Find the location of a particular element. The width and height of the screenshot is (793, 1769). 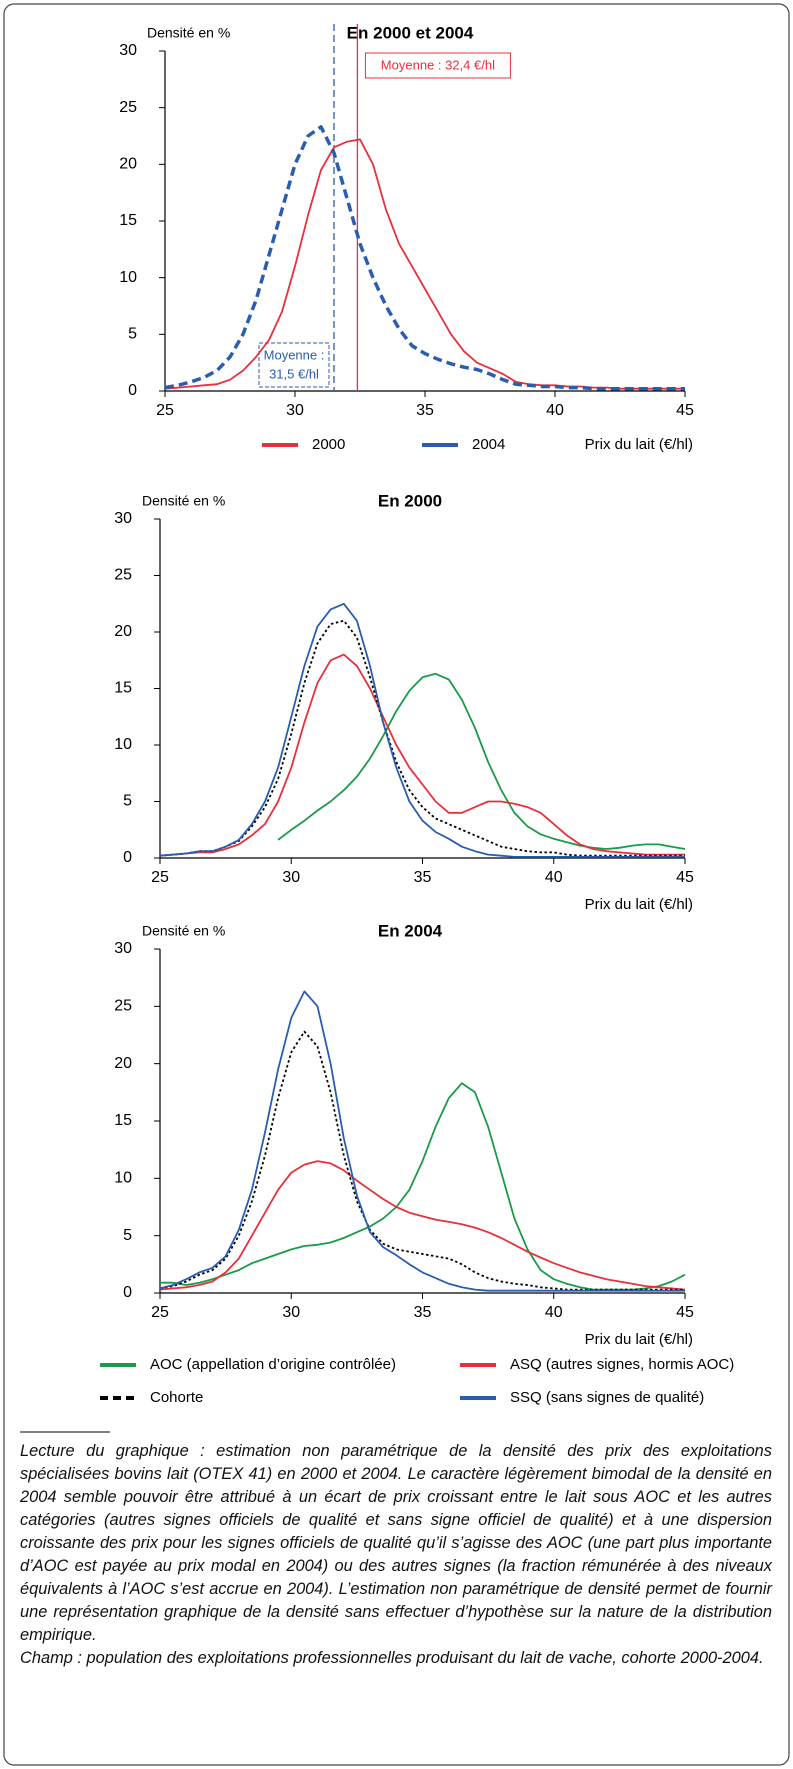

annotation-text: Moyenne : is located at coordinates (294, 354).